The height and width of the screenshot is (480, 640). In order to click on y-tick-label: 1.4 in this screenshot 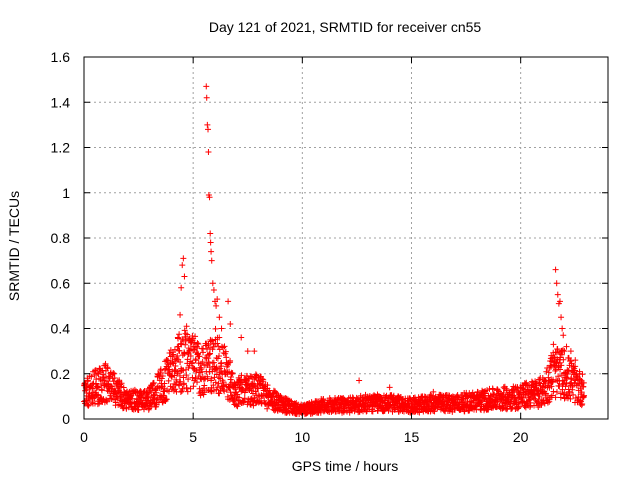, I will do `click(61, 102)`.